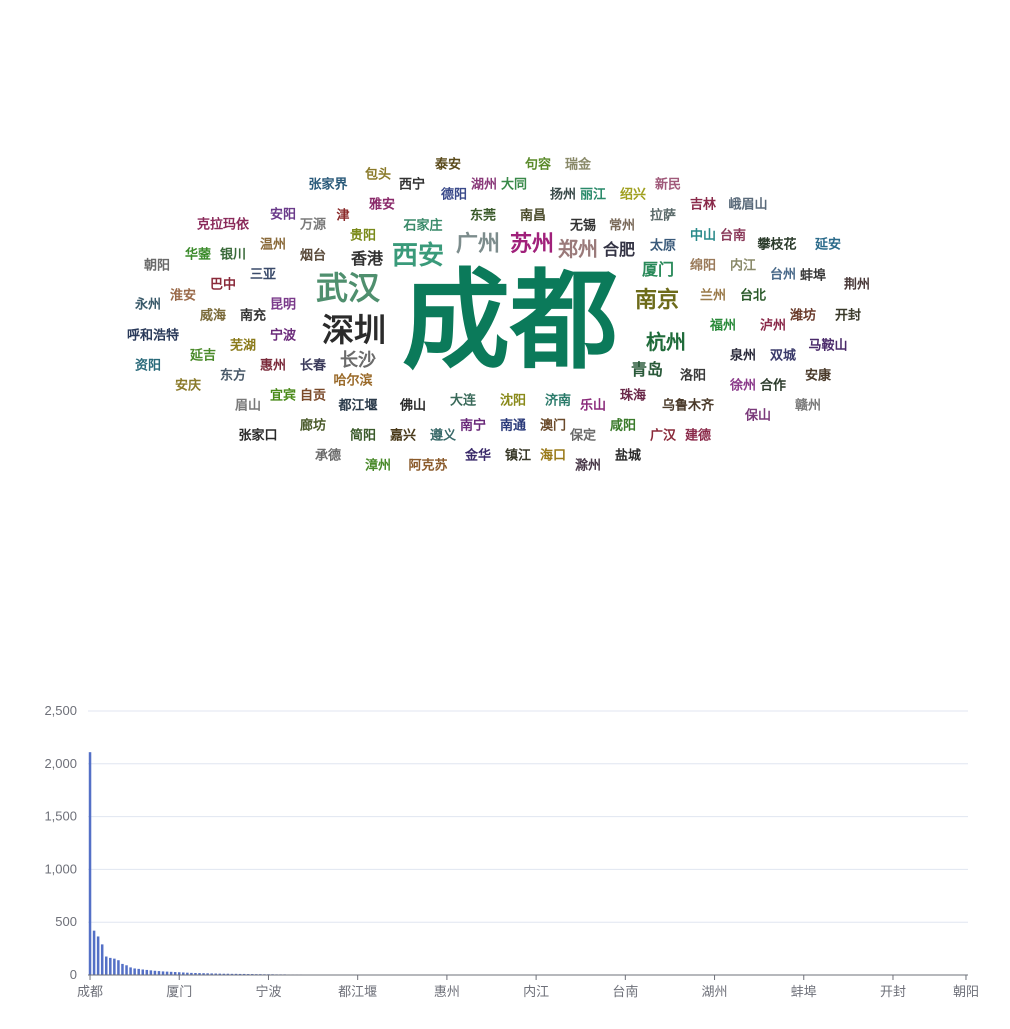 The height and width of the screenshot is (1029, 1010). I want to click on cloud-word: 杭州, so click(666, 342).